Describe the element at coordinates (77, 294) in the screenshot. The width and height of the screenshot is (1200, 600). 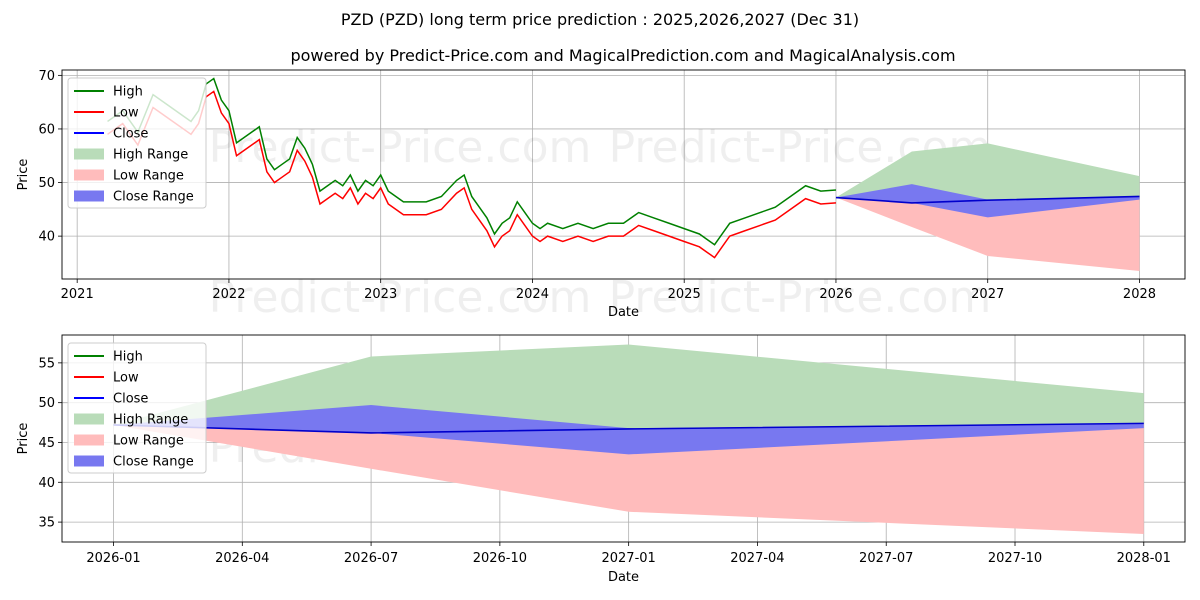
I see `x-tick-label: 2021` at that location.